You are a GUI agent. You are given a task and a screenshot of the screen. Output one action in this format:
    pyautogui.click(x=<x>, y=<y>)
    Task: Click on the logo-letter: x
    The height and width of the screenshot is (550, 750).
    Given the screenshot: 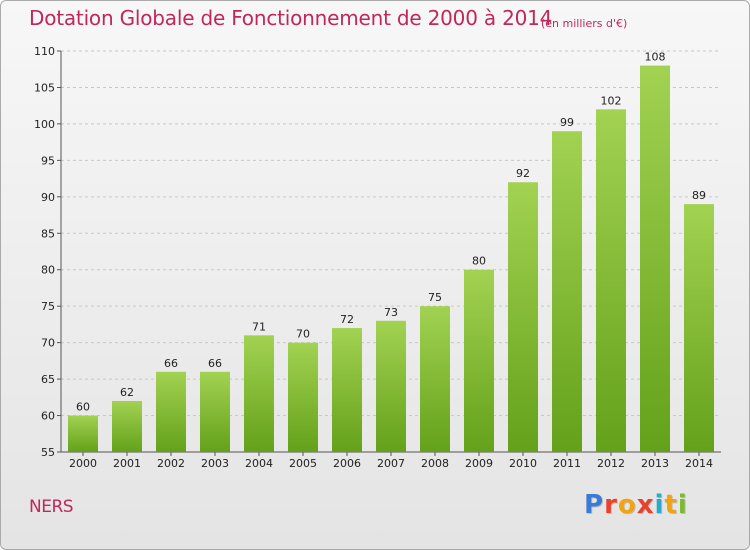 What is the action you would take?
    pyautogui.click(x=645, y=505)
    